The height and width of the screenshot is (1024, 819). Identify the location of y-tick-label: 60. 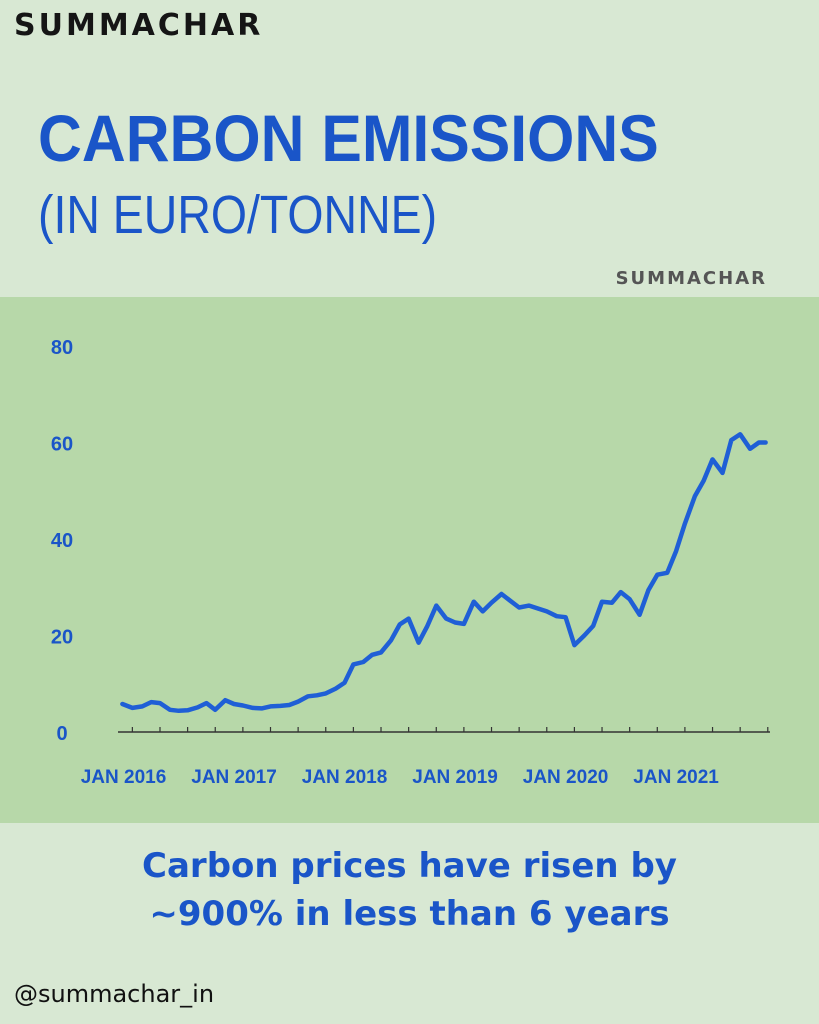
(62, 445).